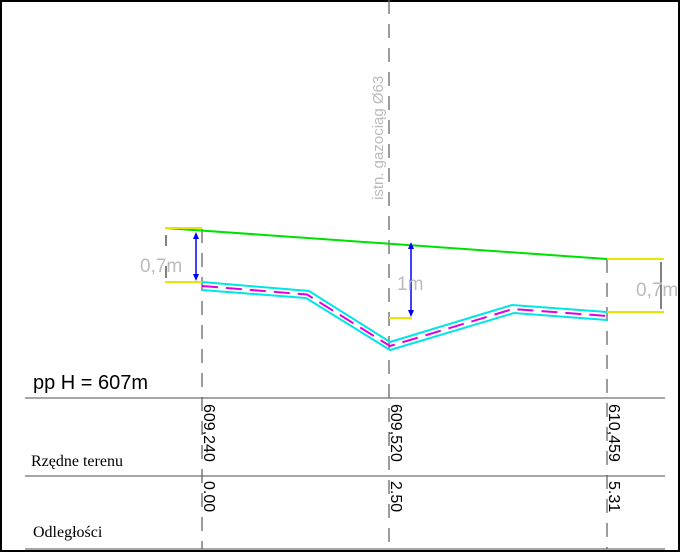  What do you see at coordinates (378, 138) in the screenshot?
I see `pipe-label: istn. gazociąg Ø63` at bounding box center [378, 138].